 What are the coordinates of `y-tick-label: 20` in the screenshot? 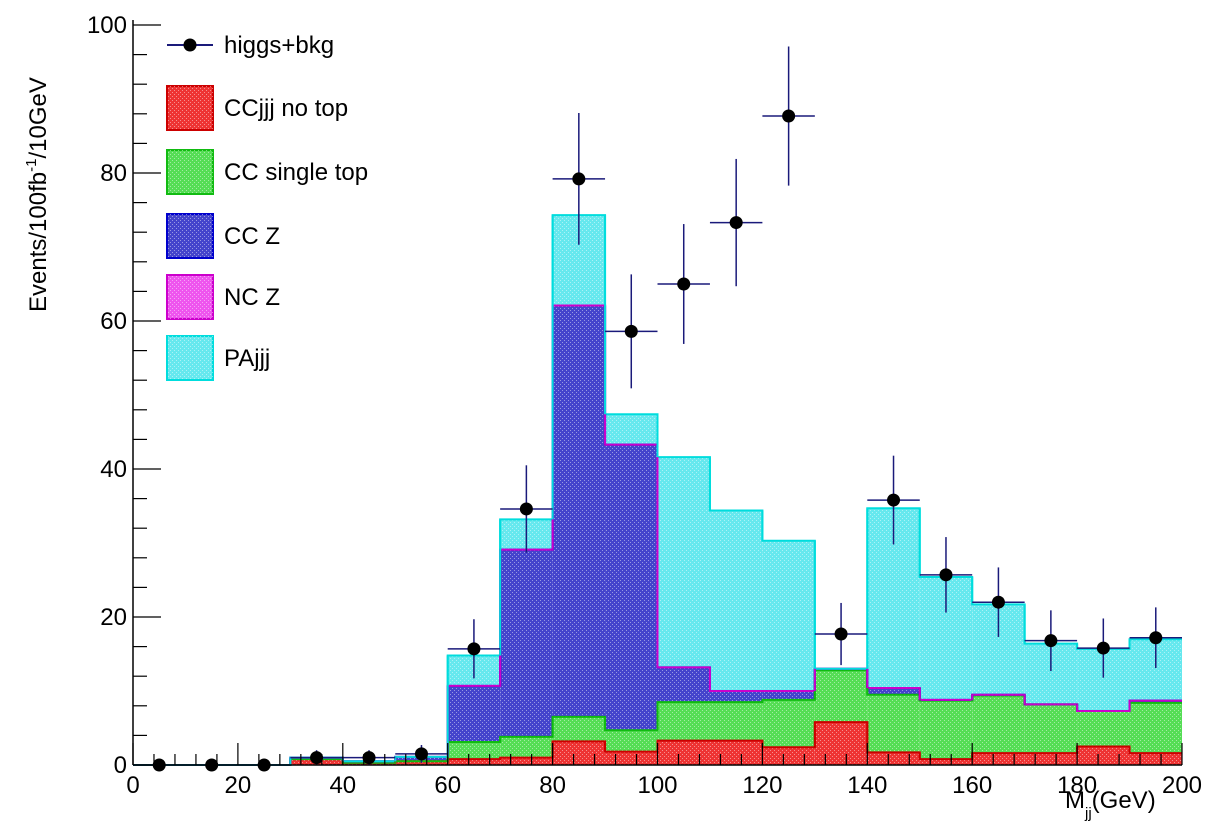 It's located at (113, 617).